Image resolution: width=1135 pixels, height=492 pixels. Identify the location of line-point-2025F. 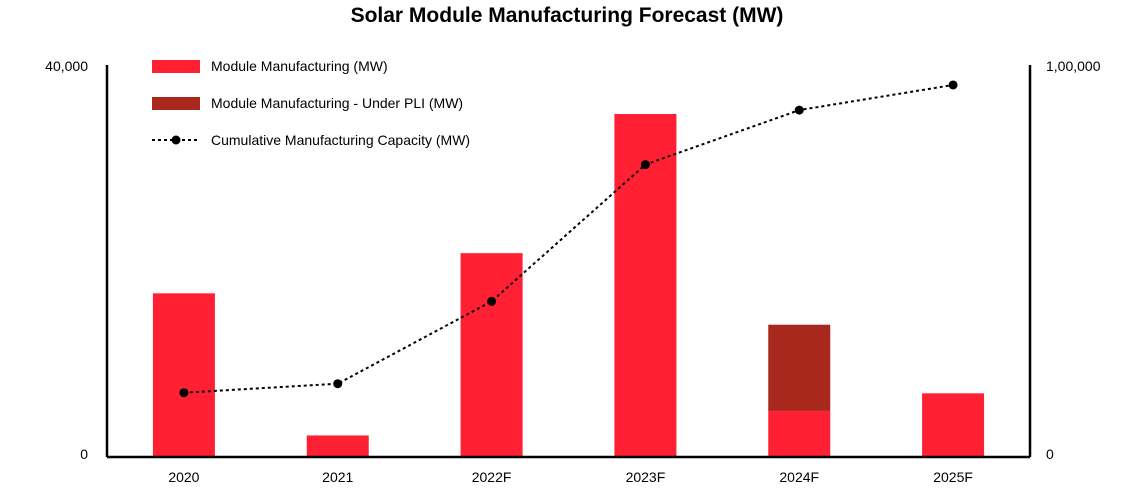
(953, 85).